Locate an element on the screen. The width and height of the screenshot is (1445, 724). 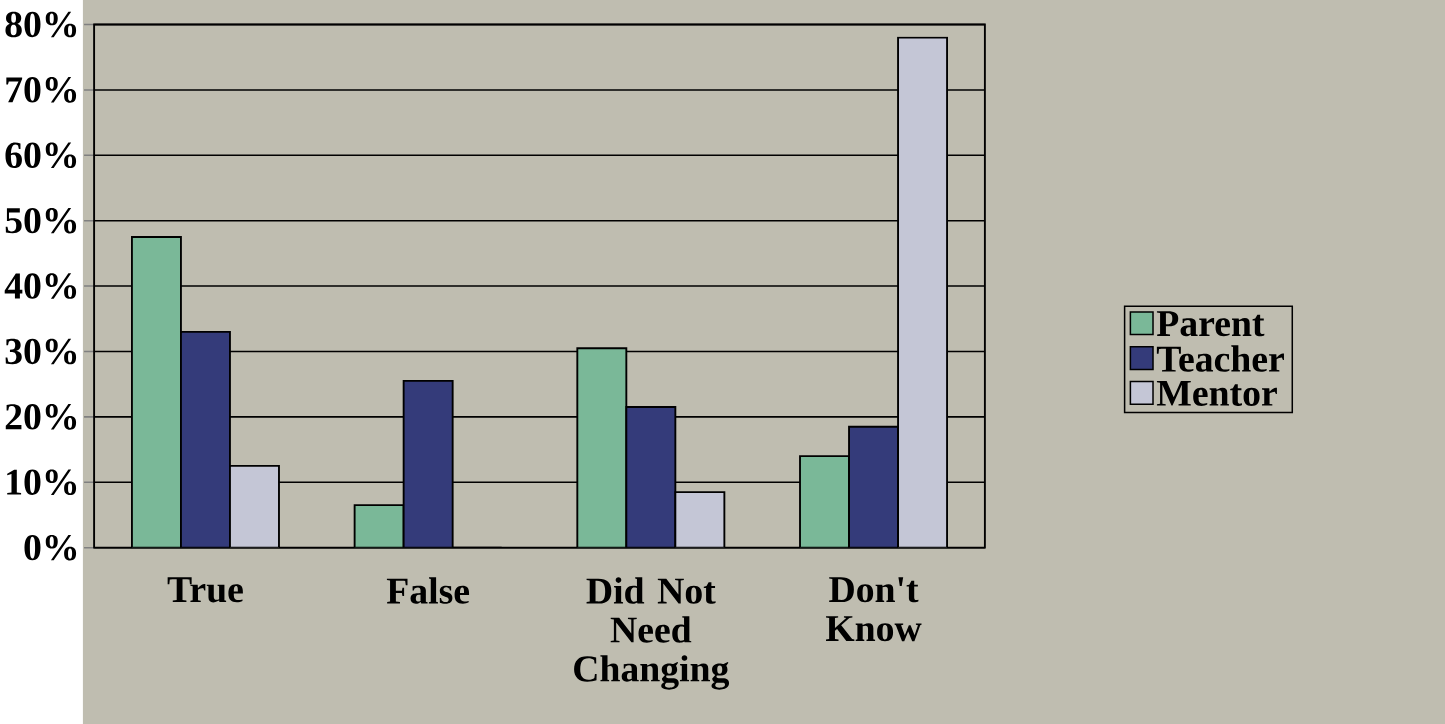
legend-label: Parent is located at coordinates (1210, 324).